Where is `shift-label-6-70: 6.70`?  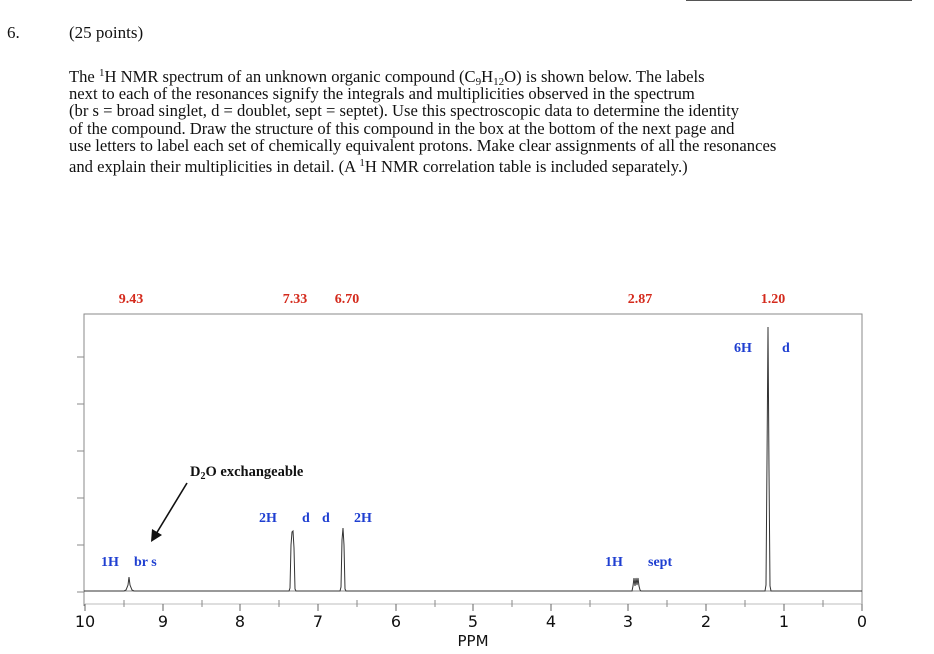 shift-label-6-70: 6.70 is located at coordinates (347, 299).